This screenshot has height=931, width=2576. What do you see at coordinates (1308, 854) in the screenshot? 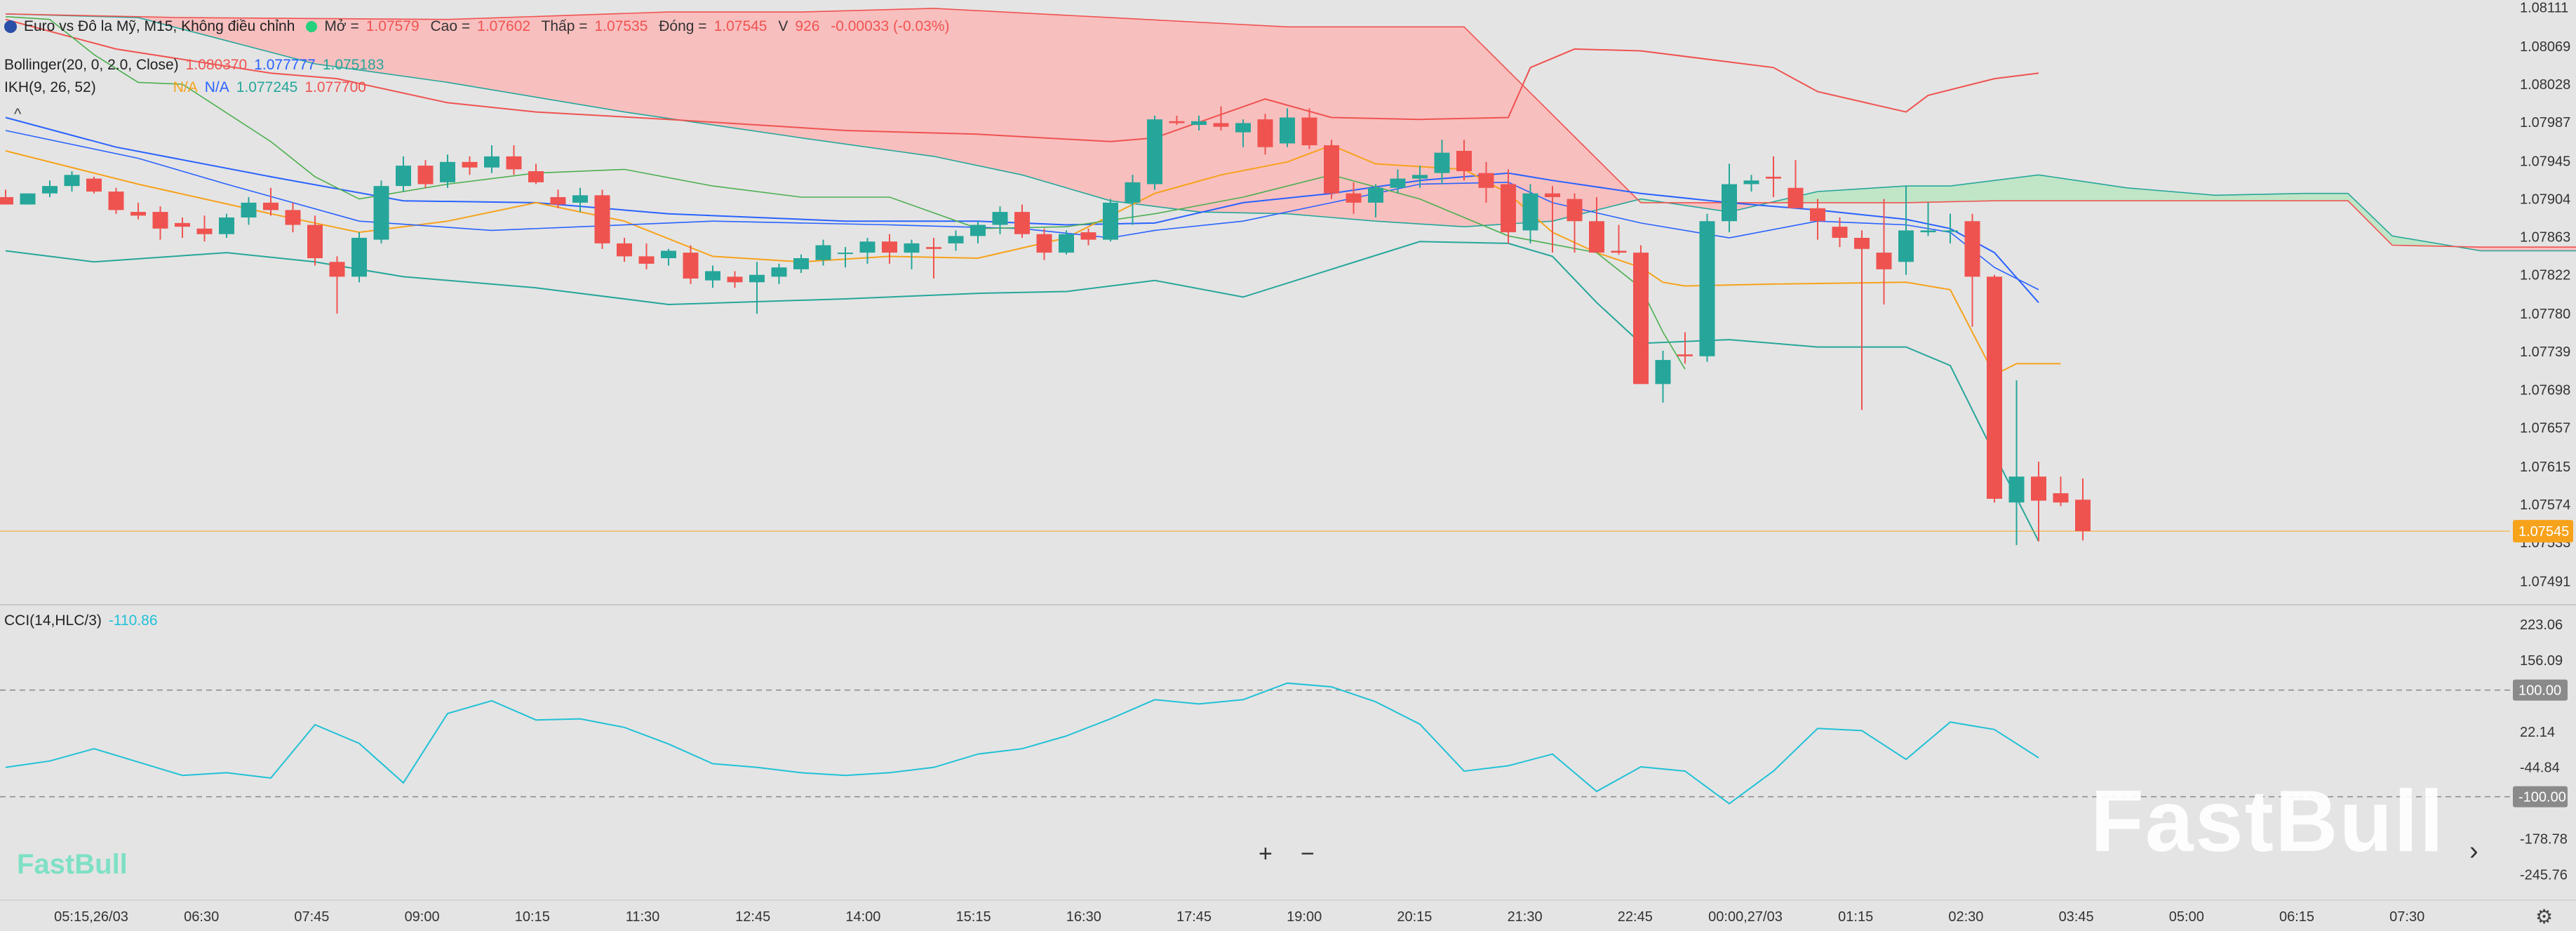
I see `zoom-out-button: −` at bounding box center [1308, 854].